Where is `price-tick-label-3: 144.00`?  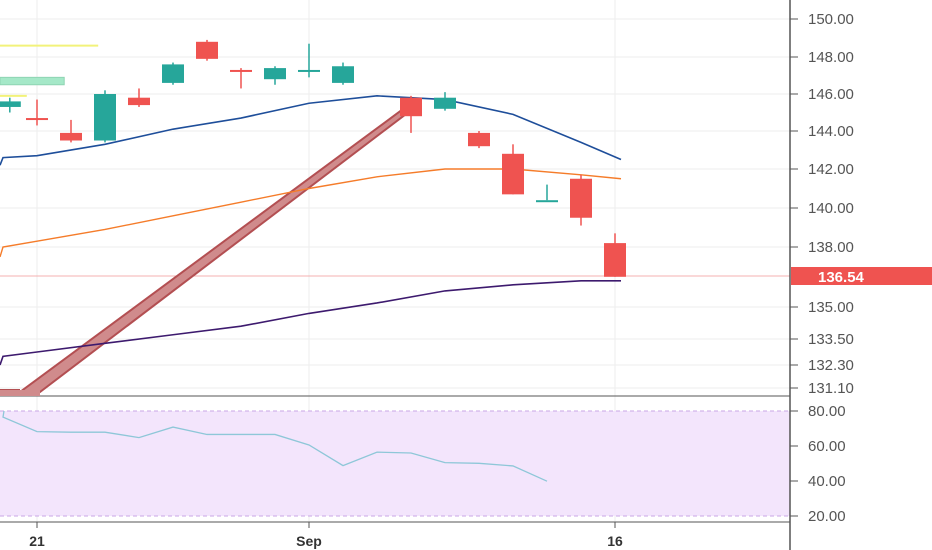
price-tick-label-3: 144.00 is located at coordinates (831, 131).